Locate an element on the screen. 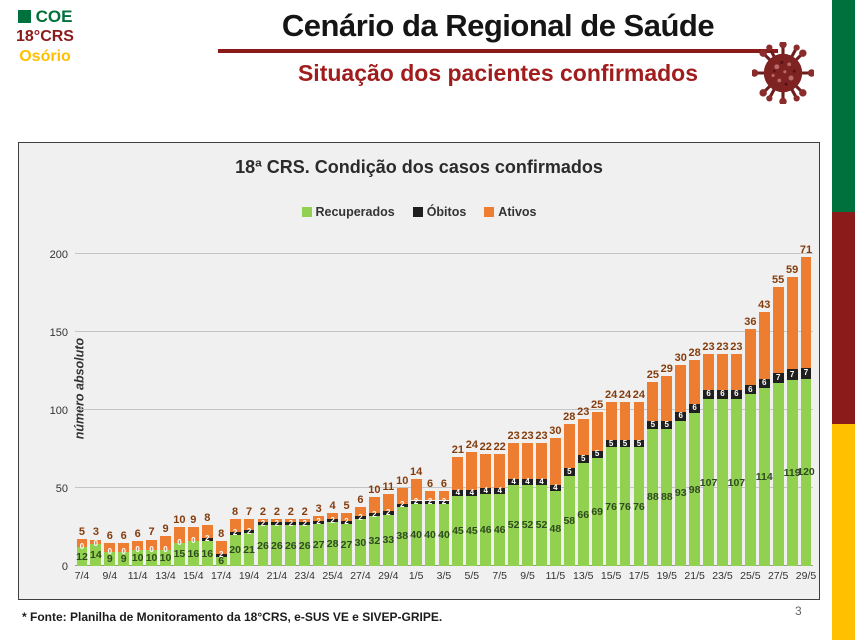  stacked-bar: 10 2 38 is located at coordinates (402, 520).